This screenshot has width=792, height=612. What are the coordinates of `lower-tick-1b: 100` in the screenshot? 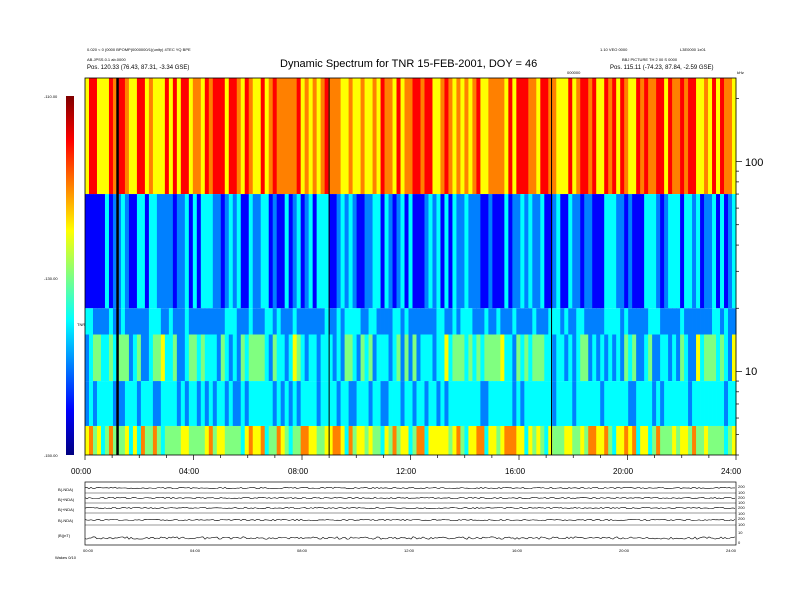 It's located at (741, 492).